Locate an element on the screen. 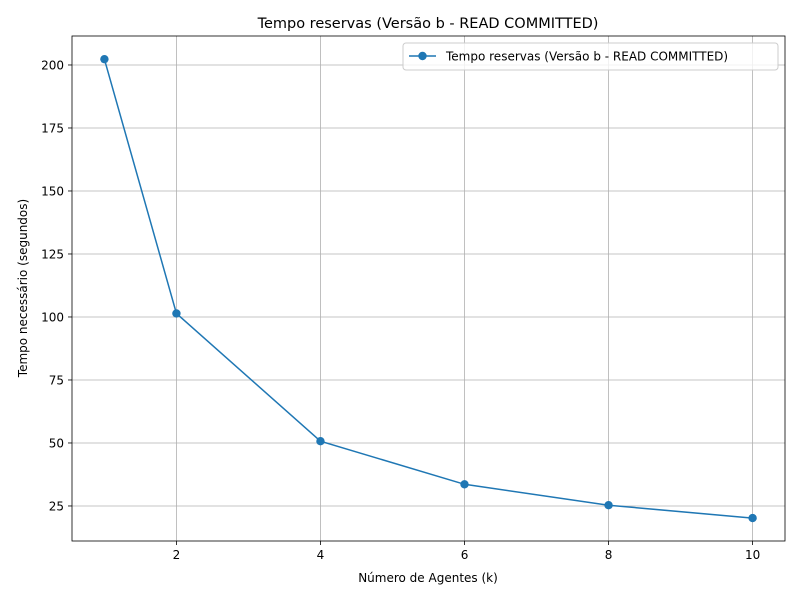 The image size is (800, 604). legend-box is located at coordinates (590, 56).